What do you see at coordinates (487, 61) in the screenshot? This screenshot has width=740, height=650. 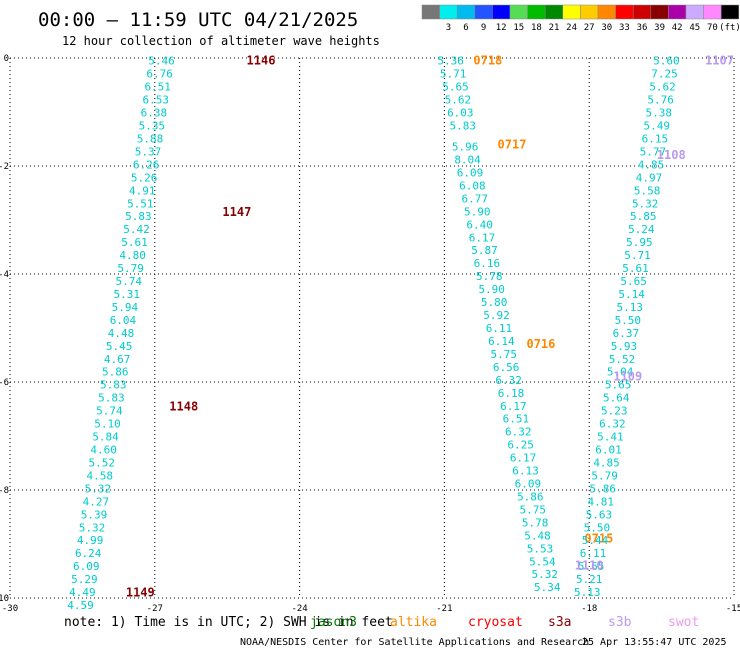 I see `pass-time-label: 0718` at bounding box center [487, 61].